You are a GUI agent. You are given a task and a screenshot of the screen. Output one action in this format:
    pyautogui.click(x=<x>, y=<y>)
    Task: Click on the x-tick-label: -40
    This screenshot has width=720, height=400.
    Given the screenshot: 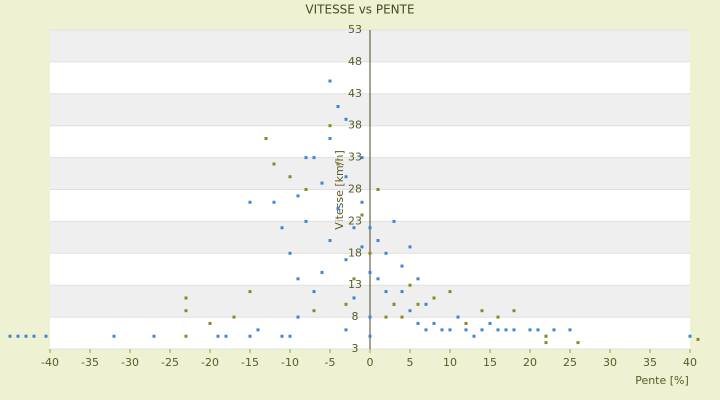 What is the action you would take?
    pyautogui.click(x=50, y=362)
    